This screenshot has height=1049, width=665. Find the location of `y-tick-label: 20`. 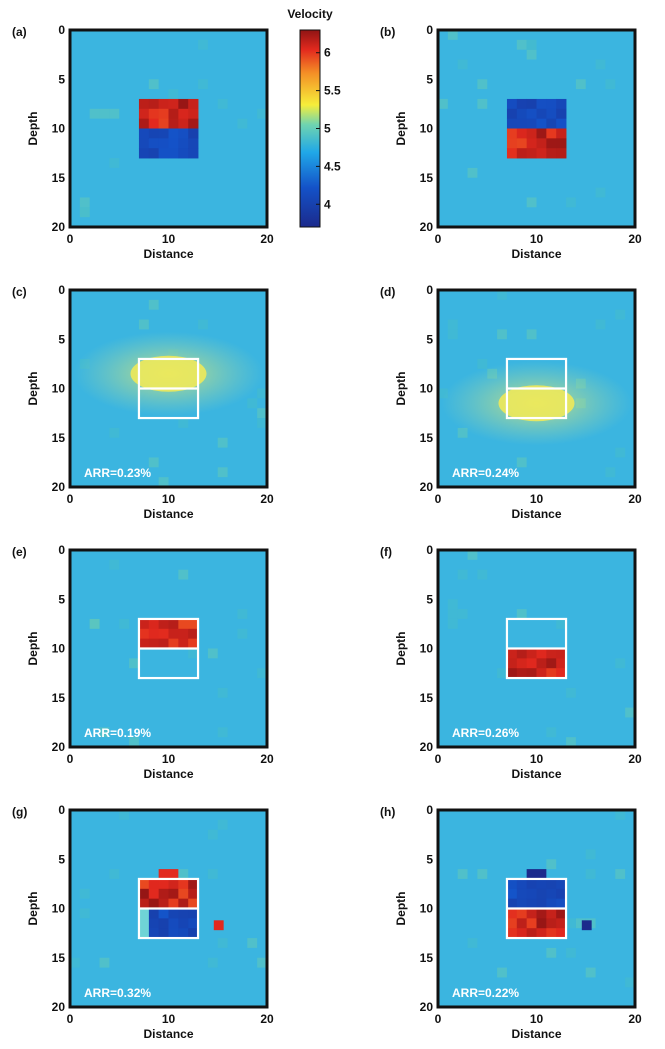

y-tick-label: 20 is located at coordinates (59, 227).